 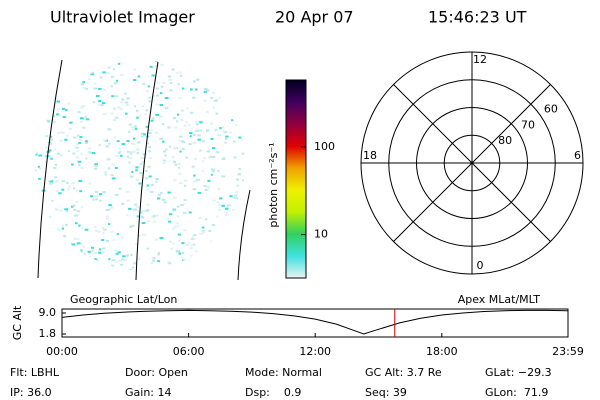 I want to click on info-field: Dsp: 0.9, so click(x=273, y=392).